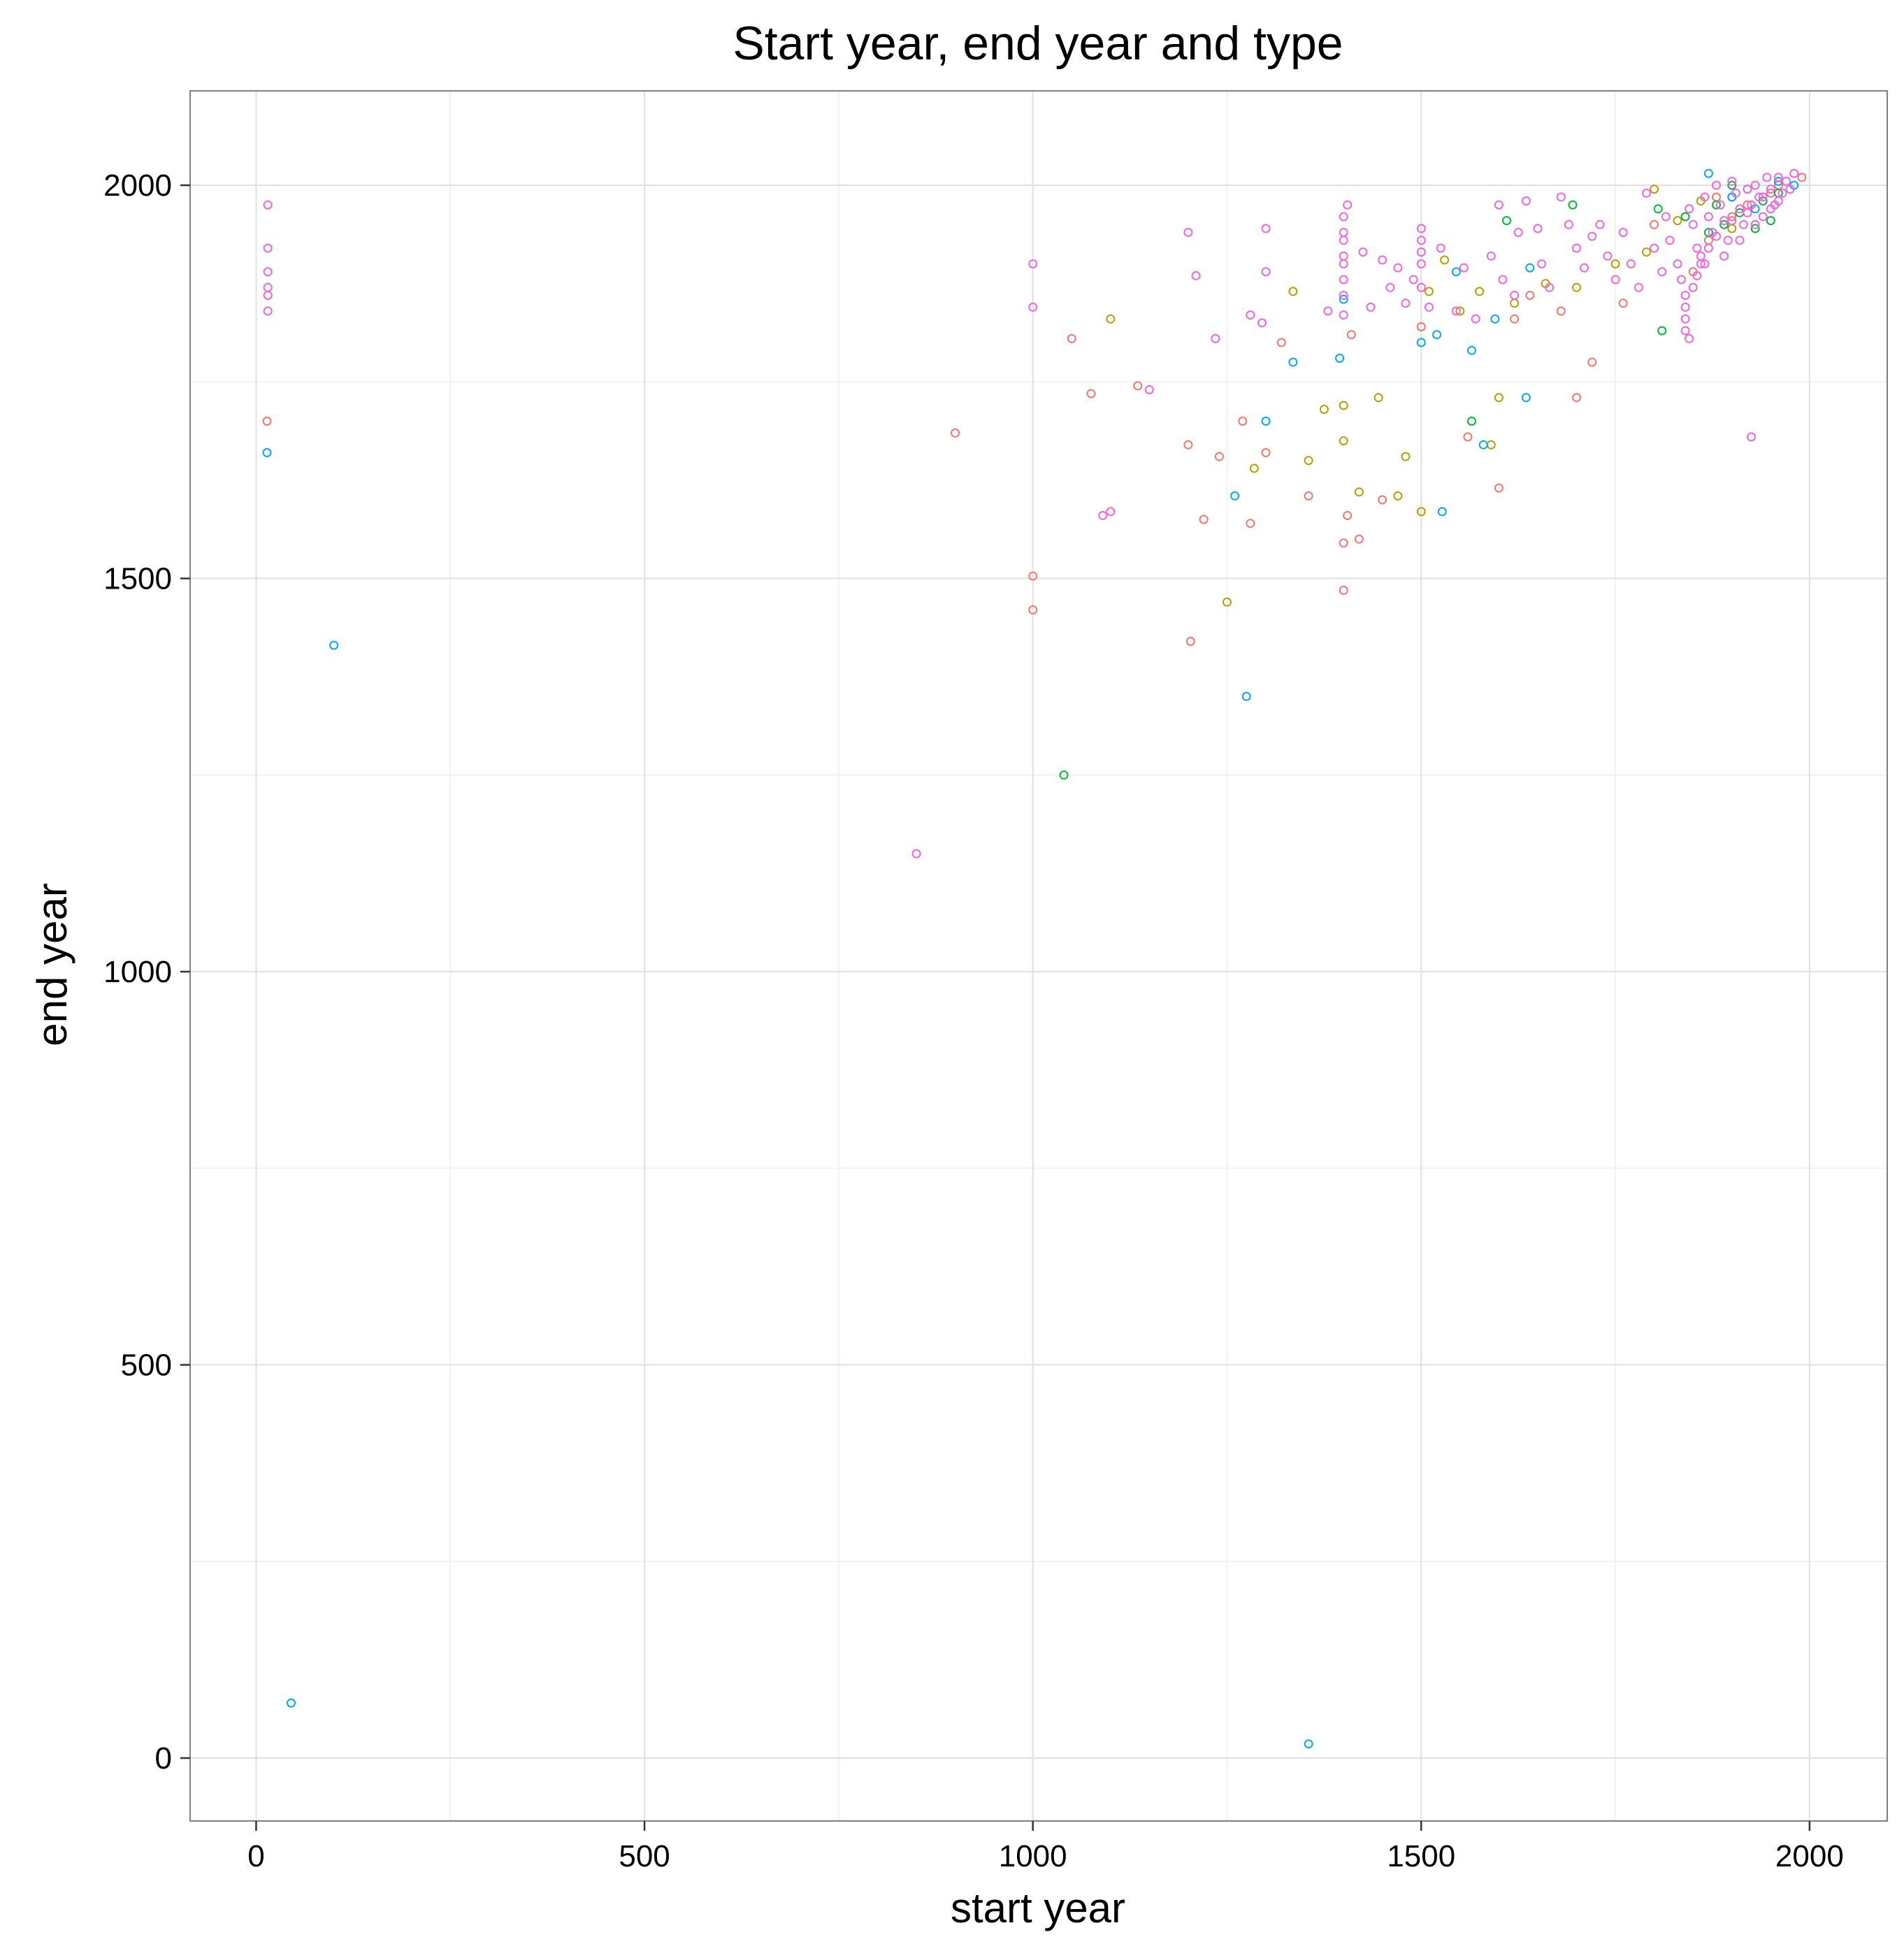  I want to click on x-axis-tick-labels: 0 500 1000 1500 2000, so click(1045, 1856).